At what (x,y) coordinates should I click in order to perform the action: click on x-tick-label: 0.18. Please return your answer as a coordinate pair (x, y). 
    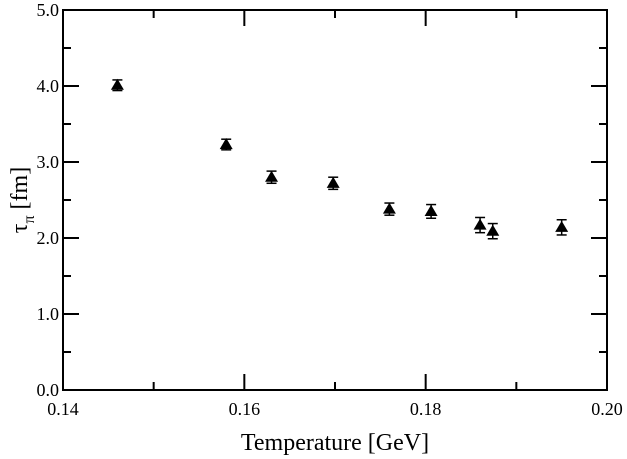
    Looking at the image, I should click on (426, 409).